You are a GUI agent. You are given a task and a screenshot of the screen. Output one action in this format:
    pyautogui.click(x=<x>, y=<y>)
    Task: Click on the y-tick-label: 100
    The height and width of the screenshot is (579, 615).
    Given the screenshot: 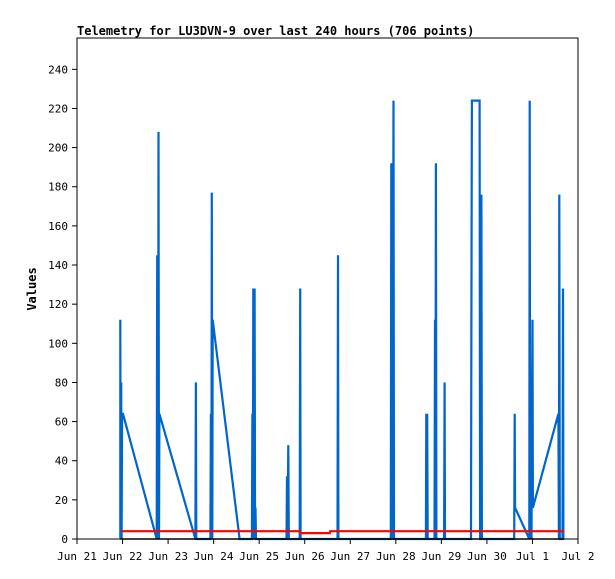 What is the action you would take?
    pyautogui.click(x=58, y=343)
    